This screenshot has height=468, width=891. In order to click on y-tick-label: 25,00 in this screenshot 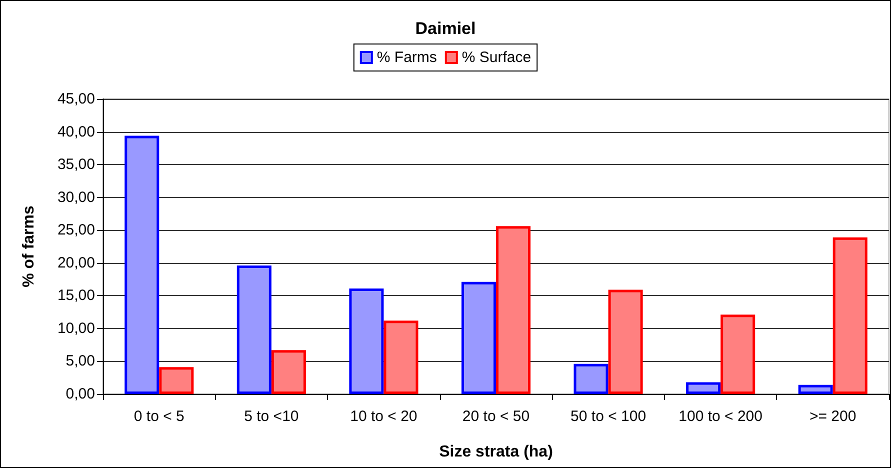, I will do `click(76, 230)`.